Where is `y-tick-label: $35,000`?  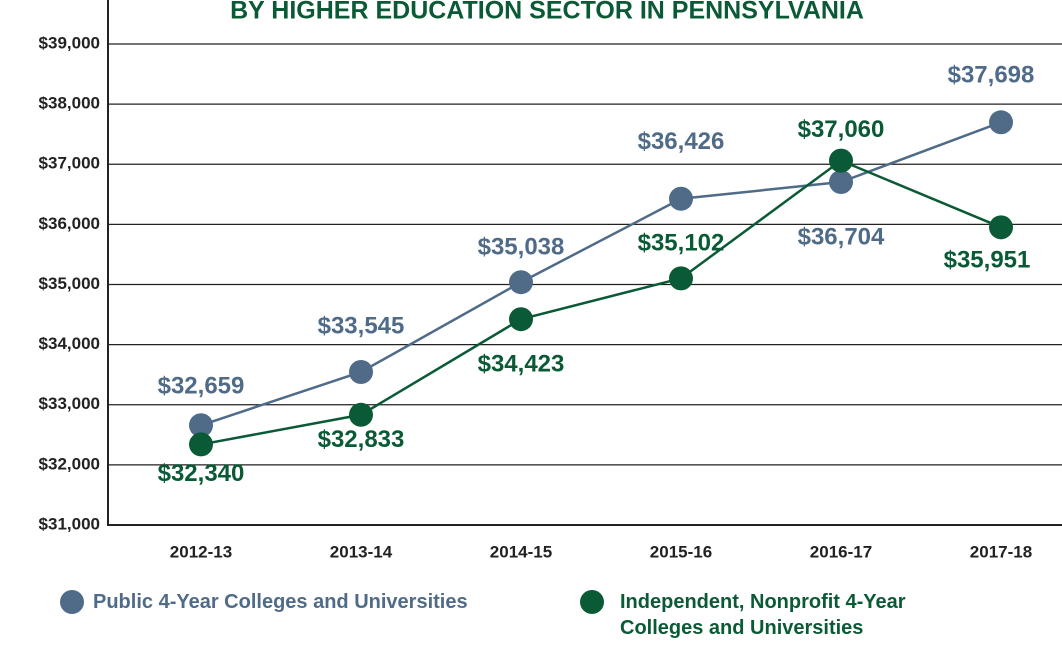
y-tick-label: $35,000 is located at coordinates (69, 283).